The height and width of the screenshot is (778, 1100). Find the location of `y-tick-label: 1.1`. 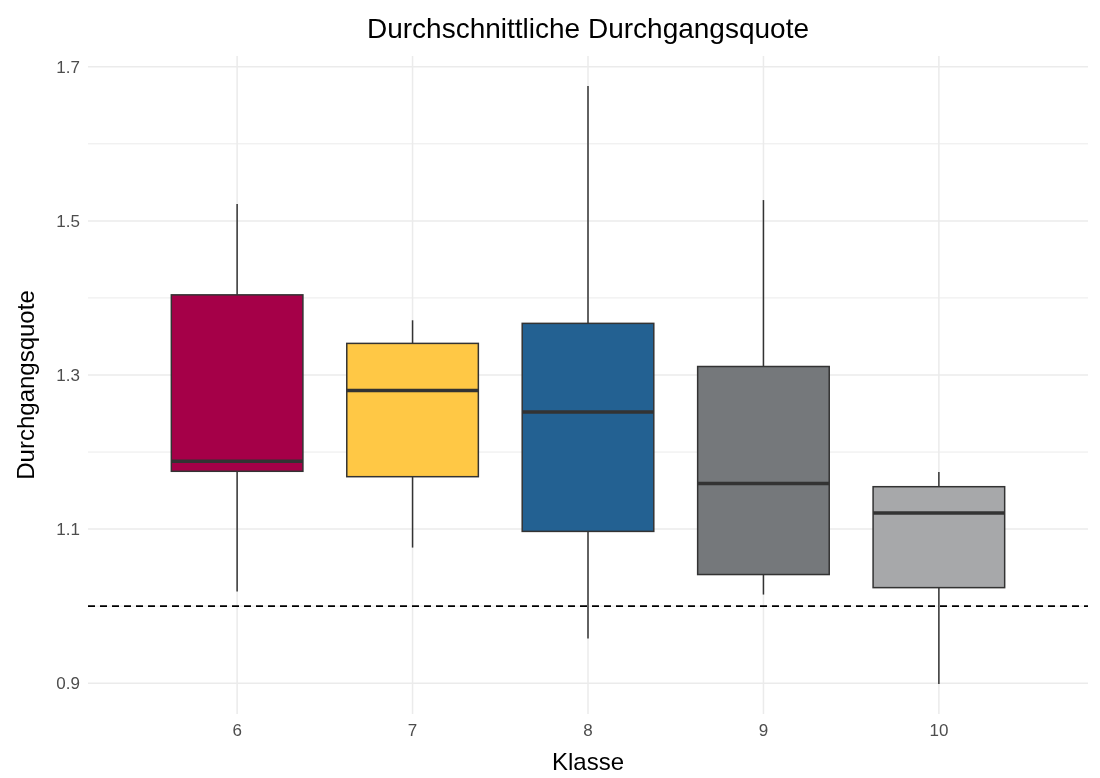

y-tick-label: 1.1 is located at coordinates (68, 530).